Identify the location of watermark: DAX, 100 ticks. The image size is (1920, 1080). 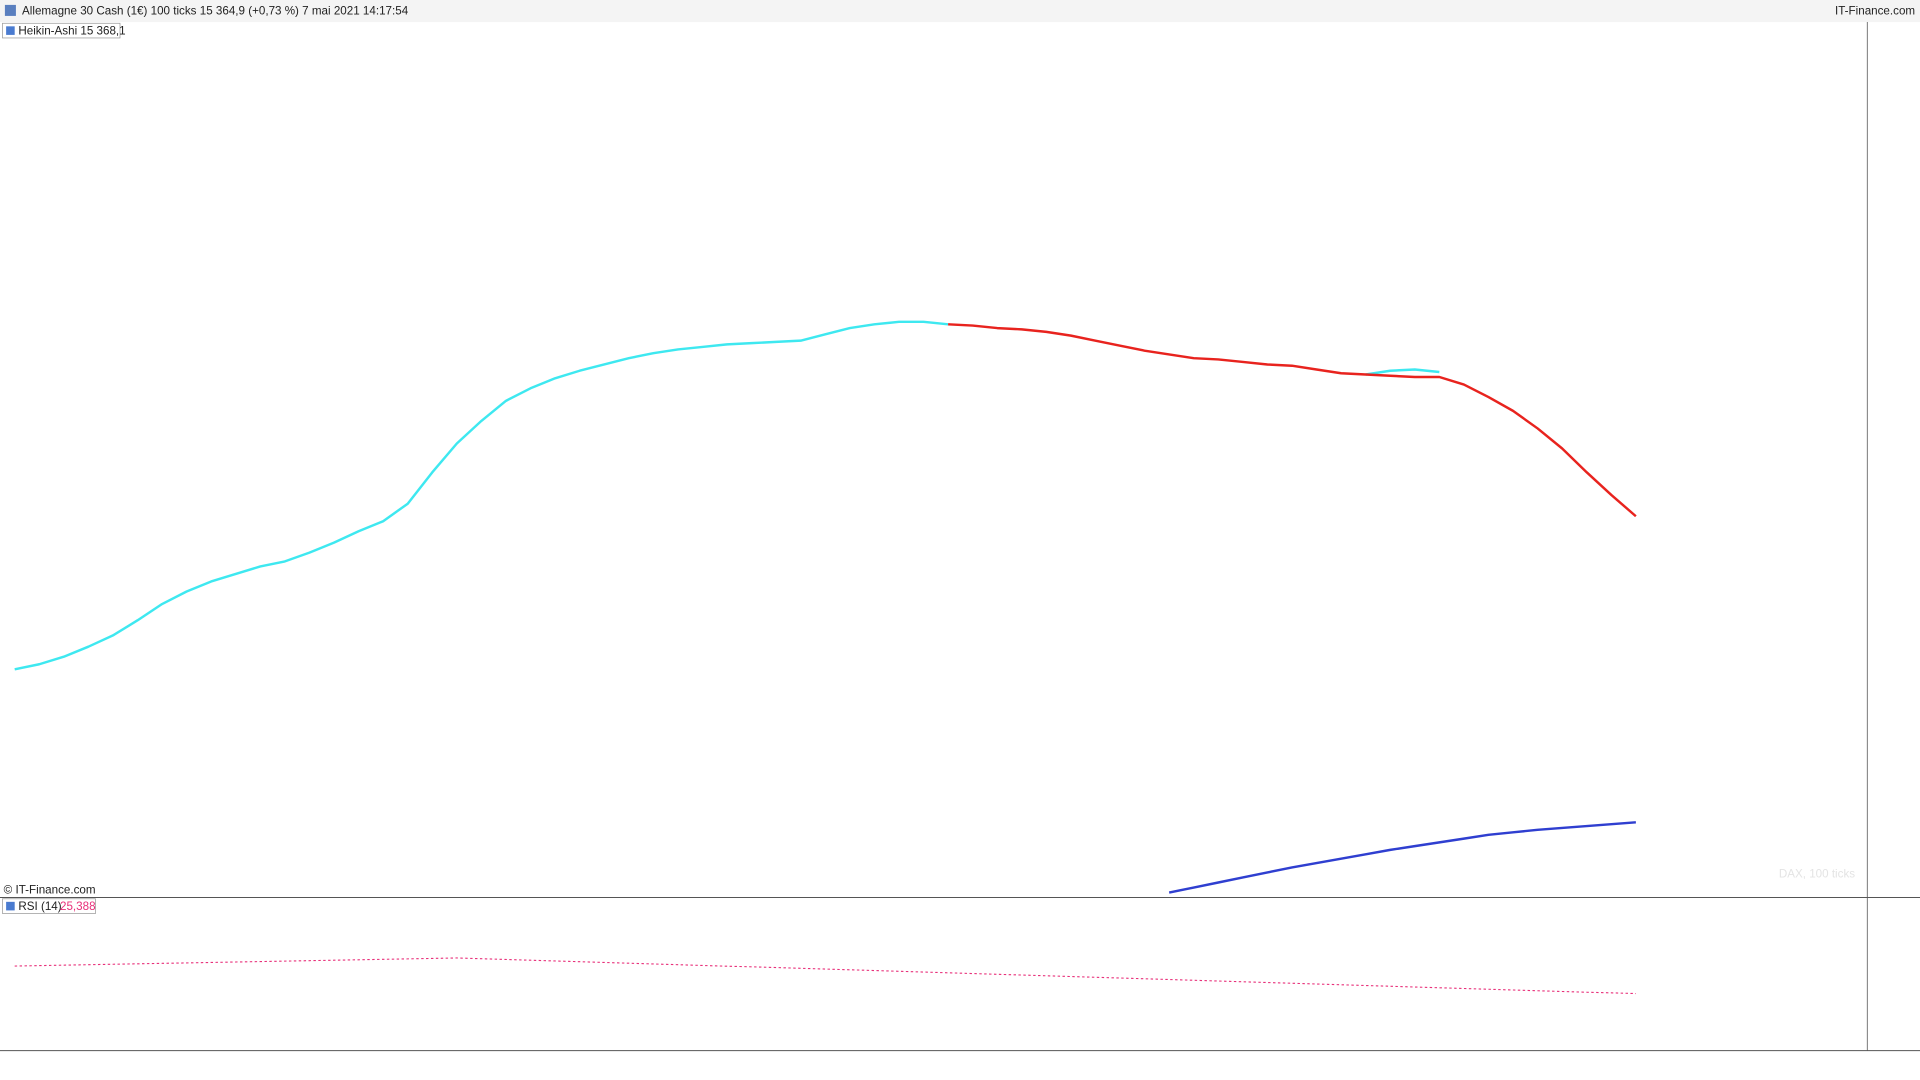
(1817, 873).